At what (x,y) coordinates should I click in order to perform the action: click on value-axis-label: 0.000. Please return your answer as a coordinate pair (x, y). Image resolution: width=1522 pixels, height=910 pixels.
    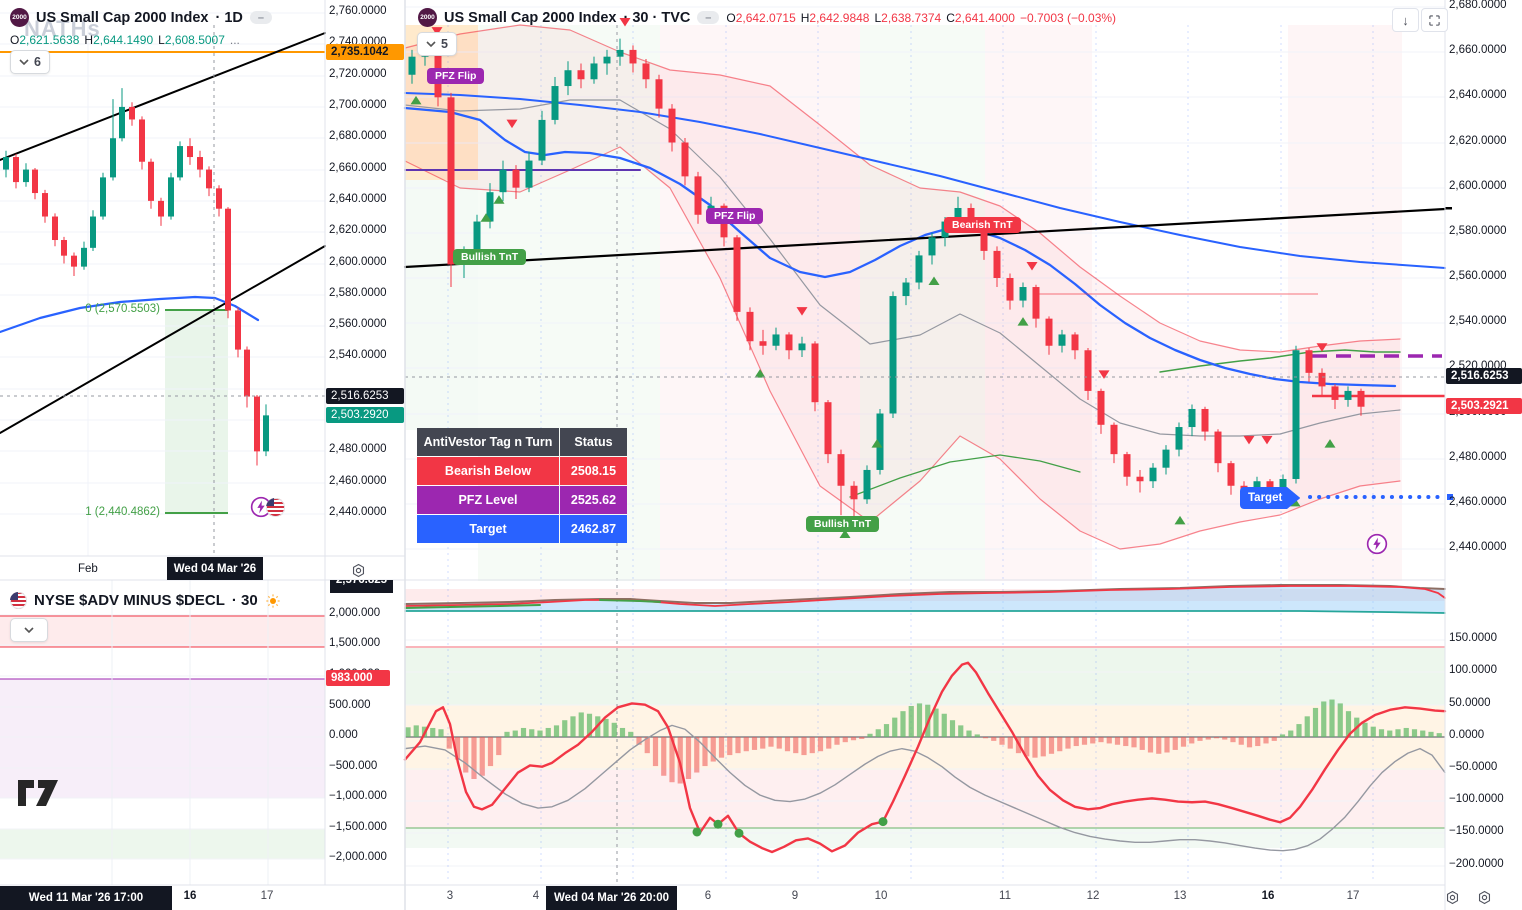
    Looking at the image, I should click on (343, 735).